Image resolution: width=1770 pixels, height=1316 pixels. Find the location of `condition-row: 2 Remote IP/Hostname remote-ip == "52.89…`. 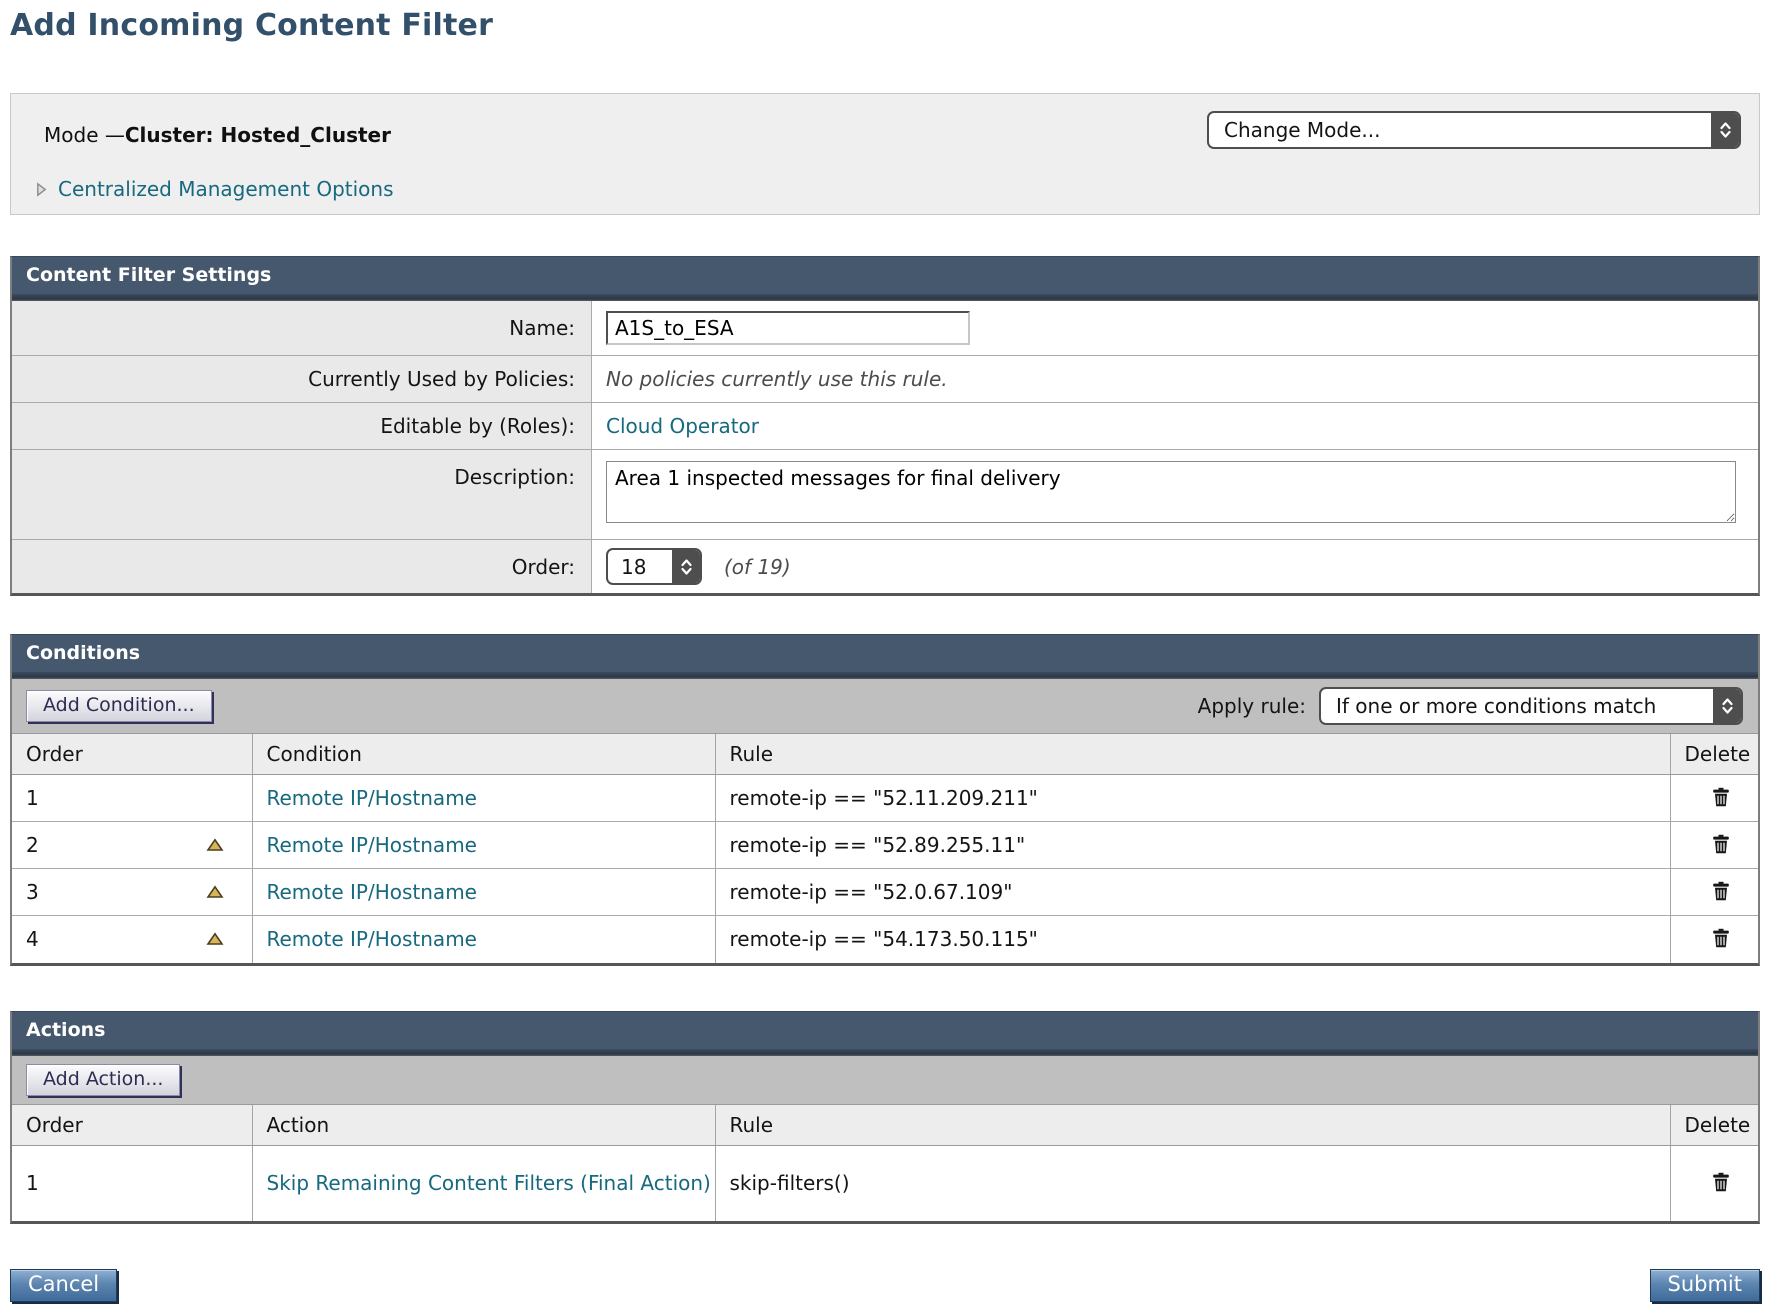

condition-row: 2 Remote IP/Hostname remote-ip == "52.89… is located at coordinates (885, 845).